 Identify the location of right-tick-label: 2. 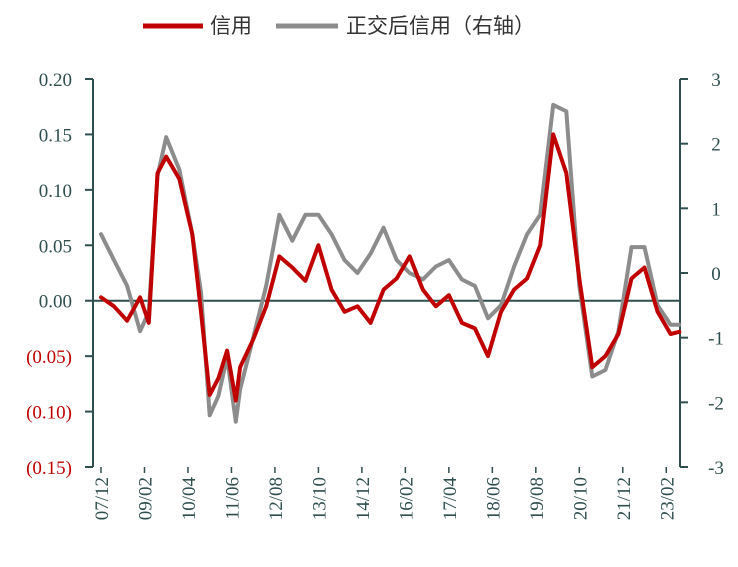
(716, 145).